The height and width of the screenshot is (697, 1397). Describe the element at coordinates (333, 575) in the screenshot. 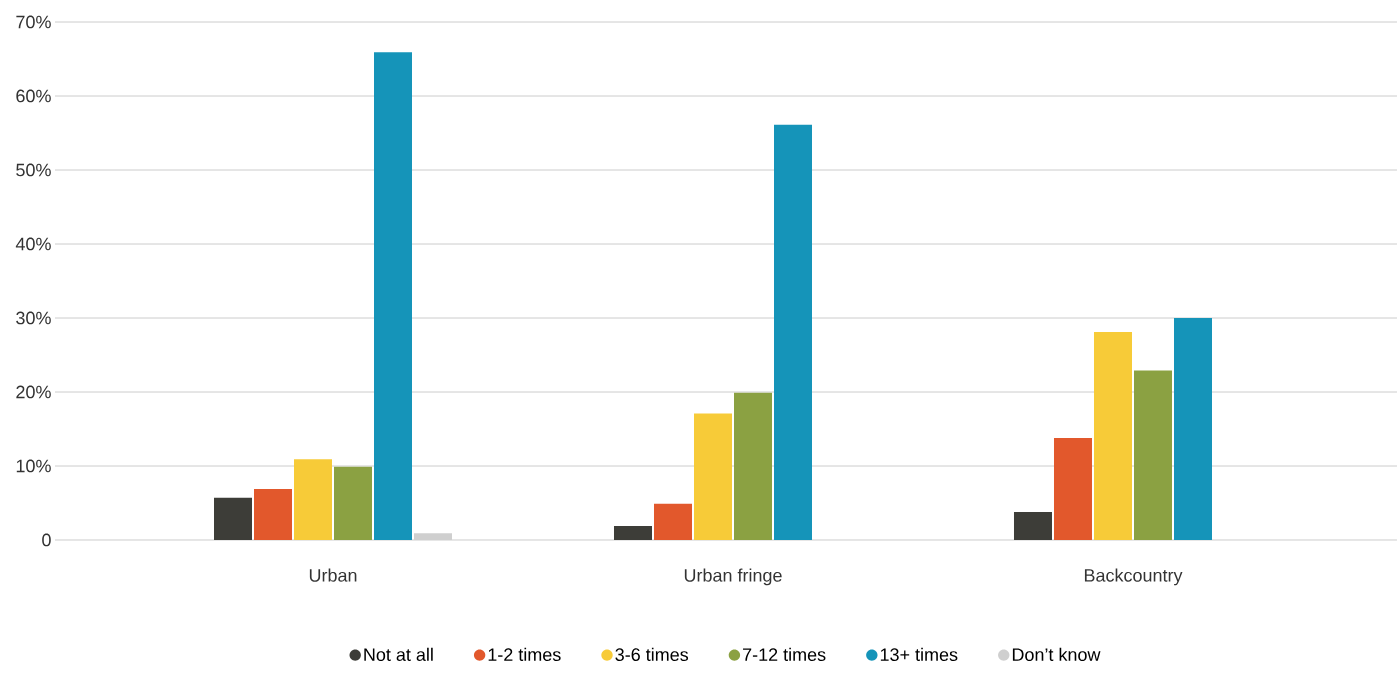

I see `x-tick-label: Urban` at that location.